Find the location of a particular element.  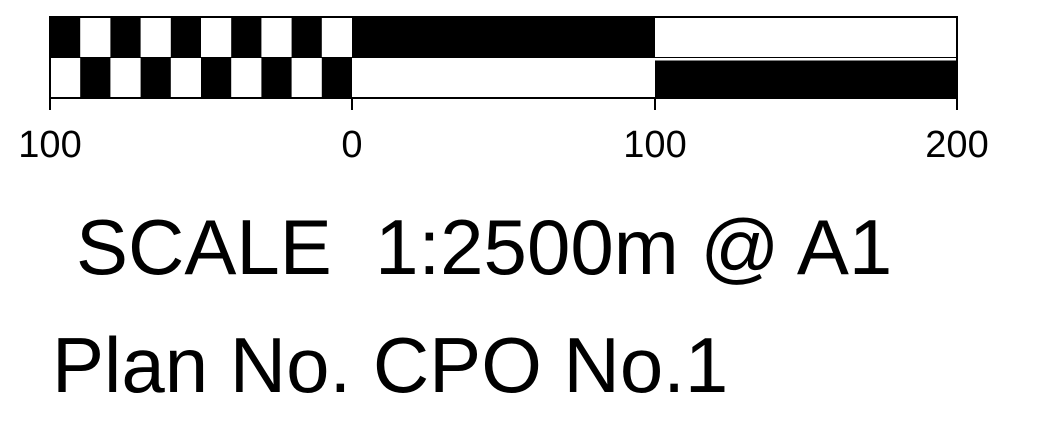

tick-label-left-100: 100 is located at coordinates (49, 145).